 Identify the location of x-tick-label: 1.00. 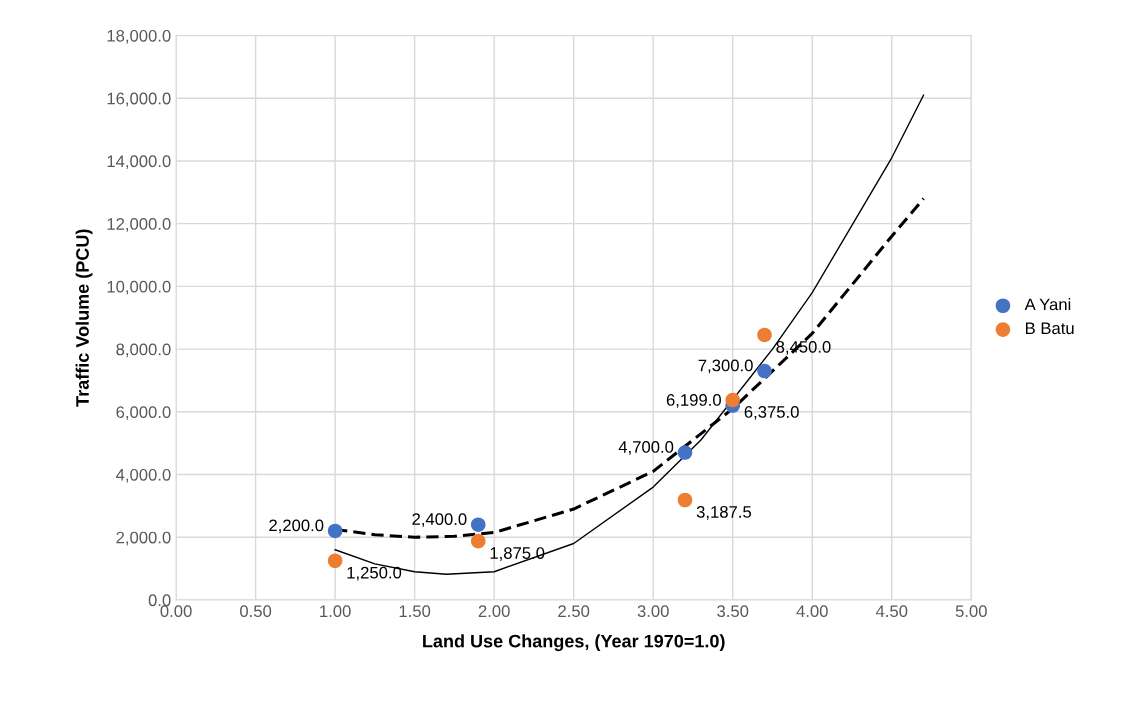
(335, 611).